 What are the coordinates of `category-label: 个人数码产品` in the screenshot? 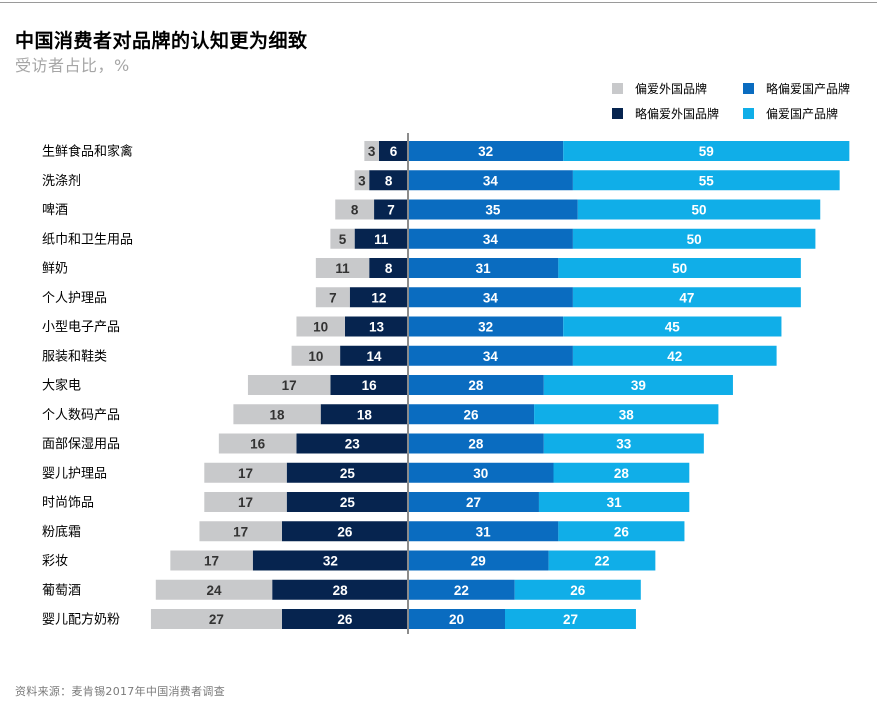 It's located at (81, 415).